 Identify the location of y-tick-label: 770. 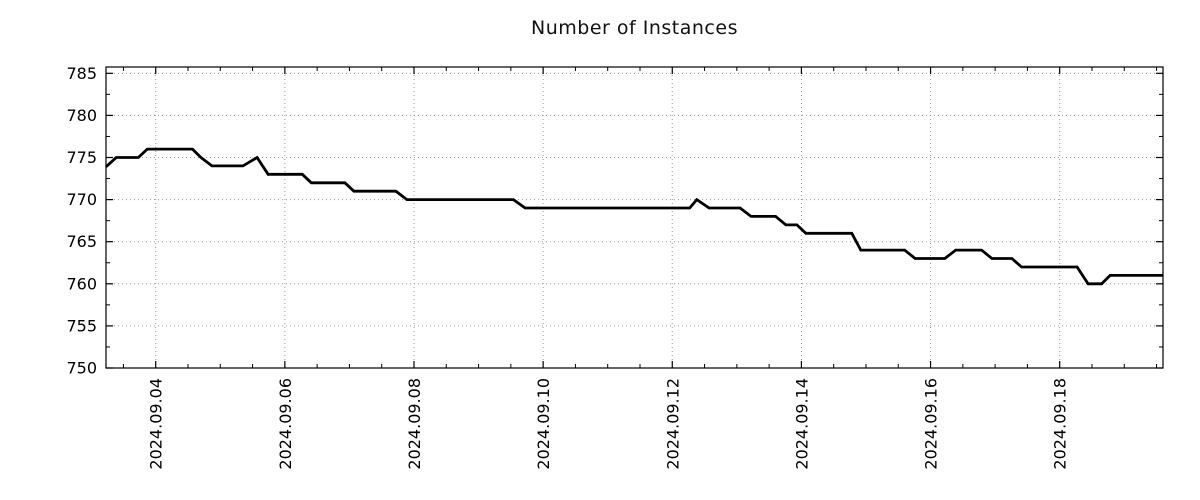
(81, 199).